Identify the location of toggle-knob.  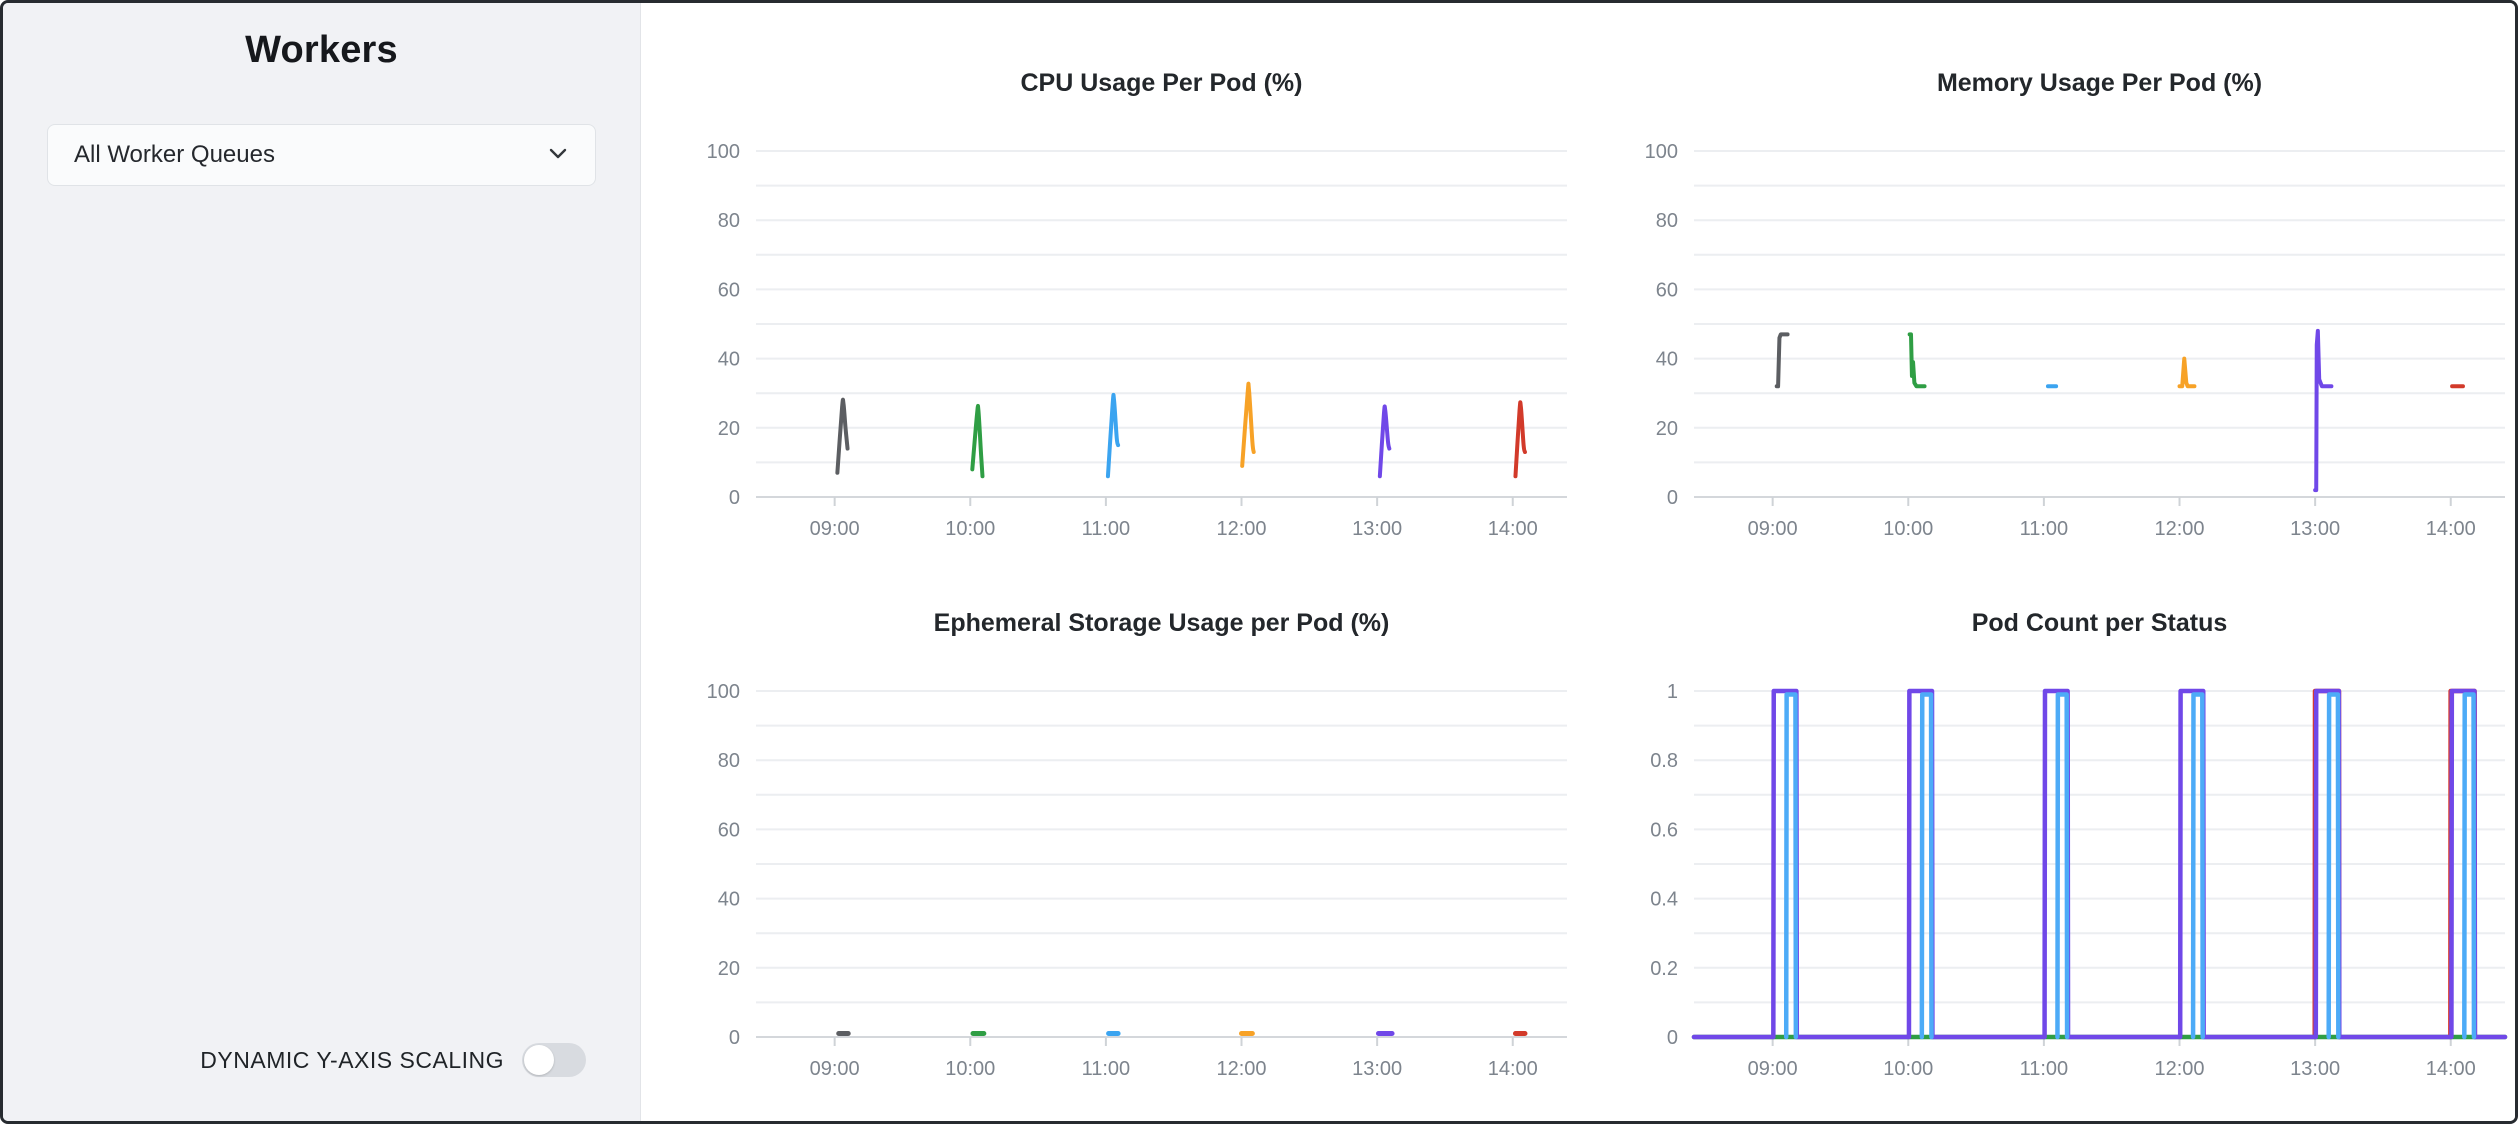
(539, 1060).